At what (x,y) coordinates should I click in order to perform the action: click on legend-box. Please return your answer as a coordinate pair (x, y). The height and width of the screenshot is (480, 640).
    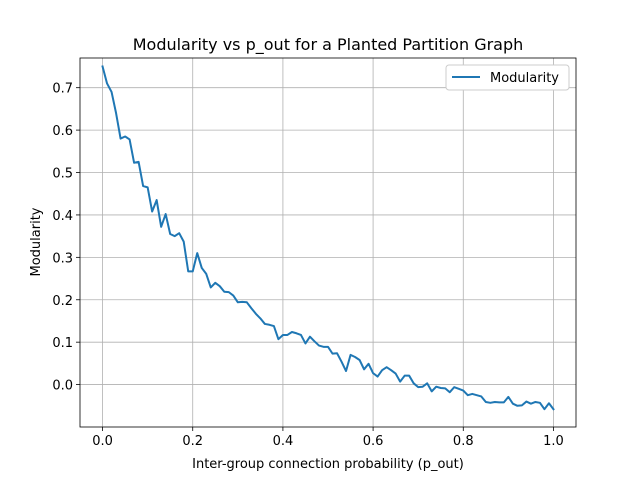
    Looking at the image, I should click on (507, 77).